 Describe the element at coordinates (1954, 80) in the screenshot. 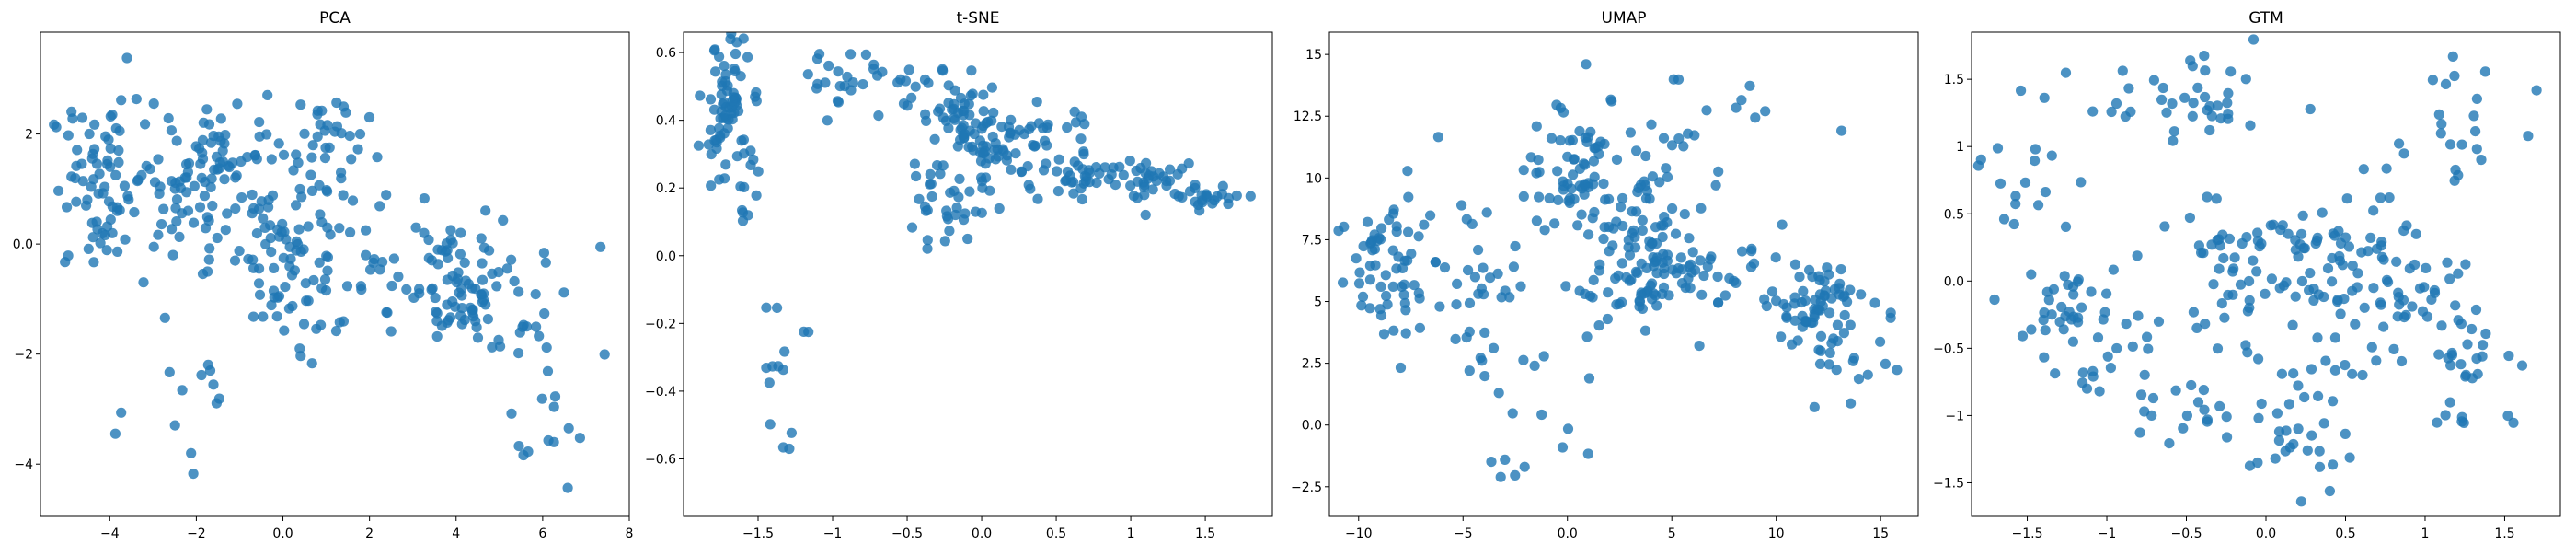

I see `y-tick-label: 1.5` at that location.